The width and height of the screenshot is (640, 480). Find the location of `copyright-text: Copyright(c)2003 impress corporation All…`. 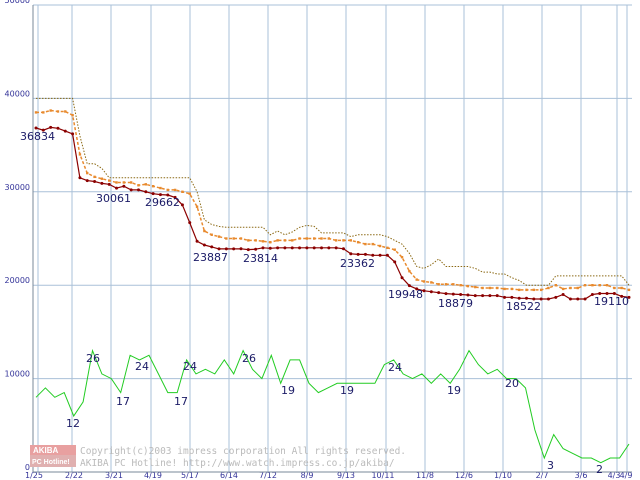

copyright-text: Copyright(c)2003 impress corporation All… is located at coordinates (243, 451).